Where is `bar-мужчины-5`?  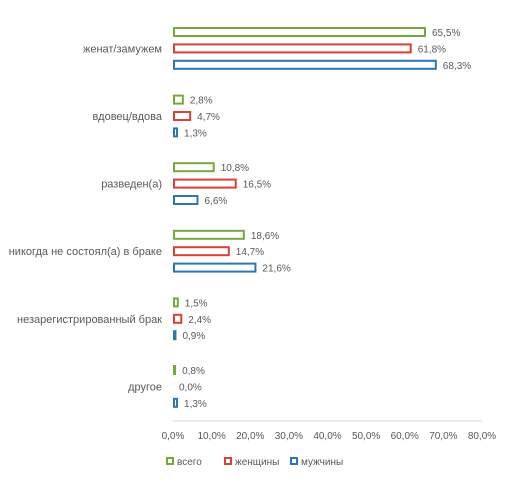
bar-мужчины-5 is located at coordinates (176, 402).